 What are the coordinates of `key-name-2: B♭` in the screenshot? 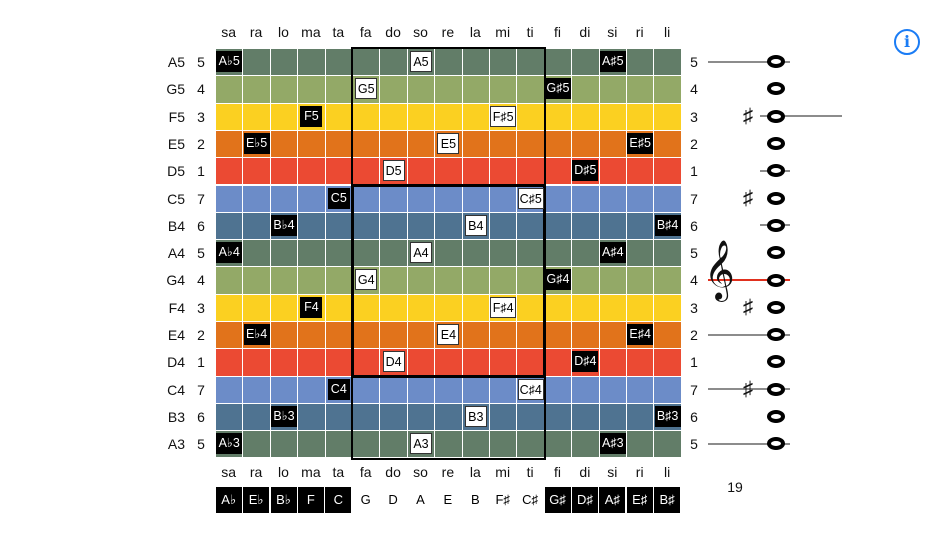 It's located at (283, 500).